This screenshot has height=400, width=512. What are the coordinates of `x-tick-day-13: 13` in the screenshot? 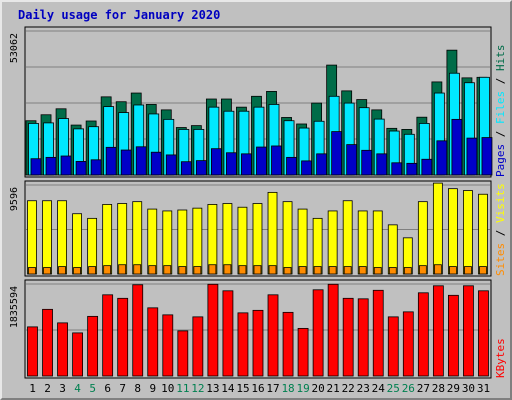 It's located at (212, 388).